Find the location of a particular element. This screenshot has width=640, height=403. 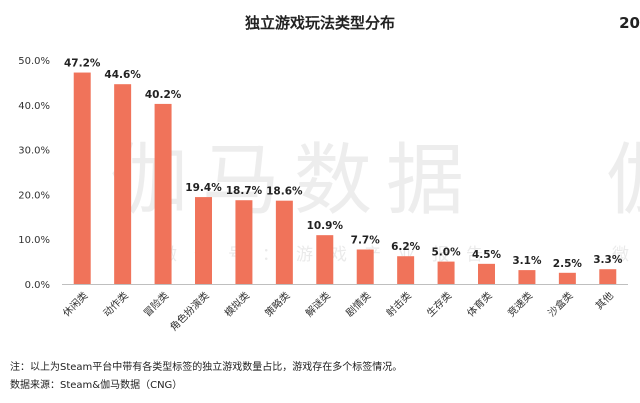

y-tick-label: 30.0% is located at coordinates (34, 151).